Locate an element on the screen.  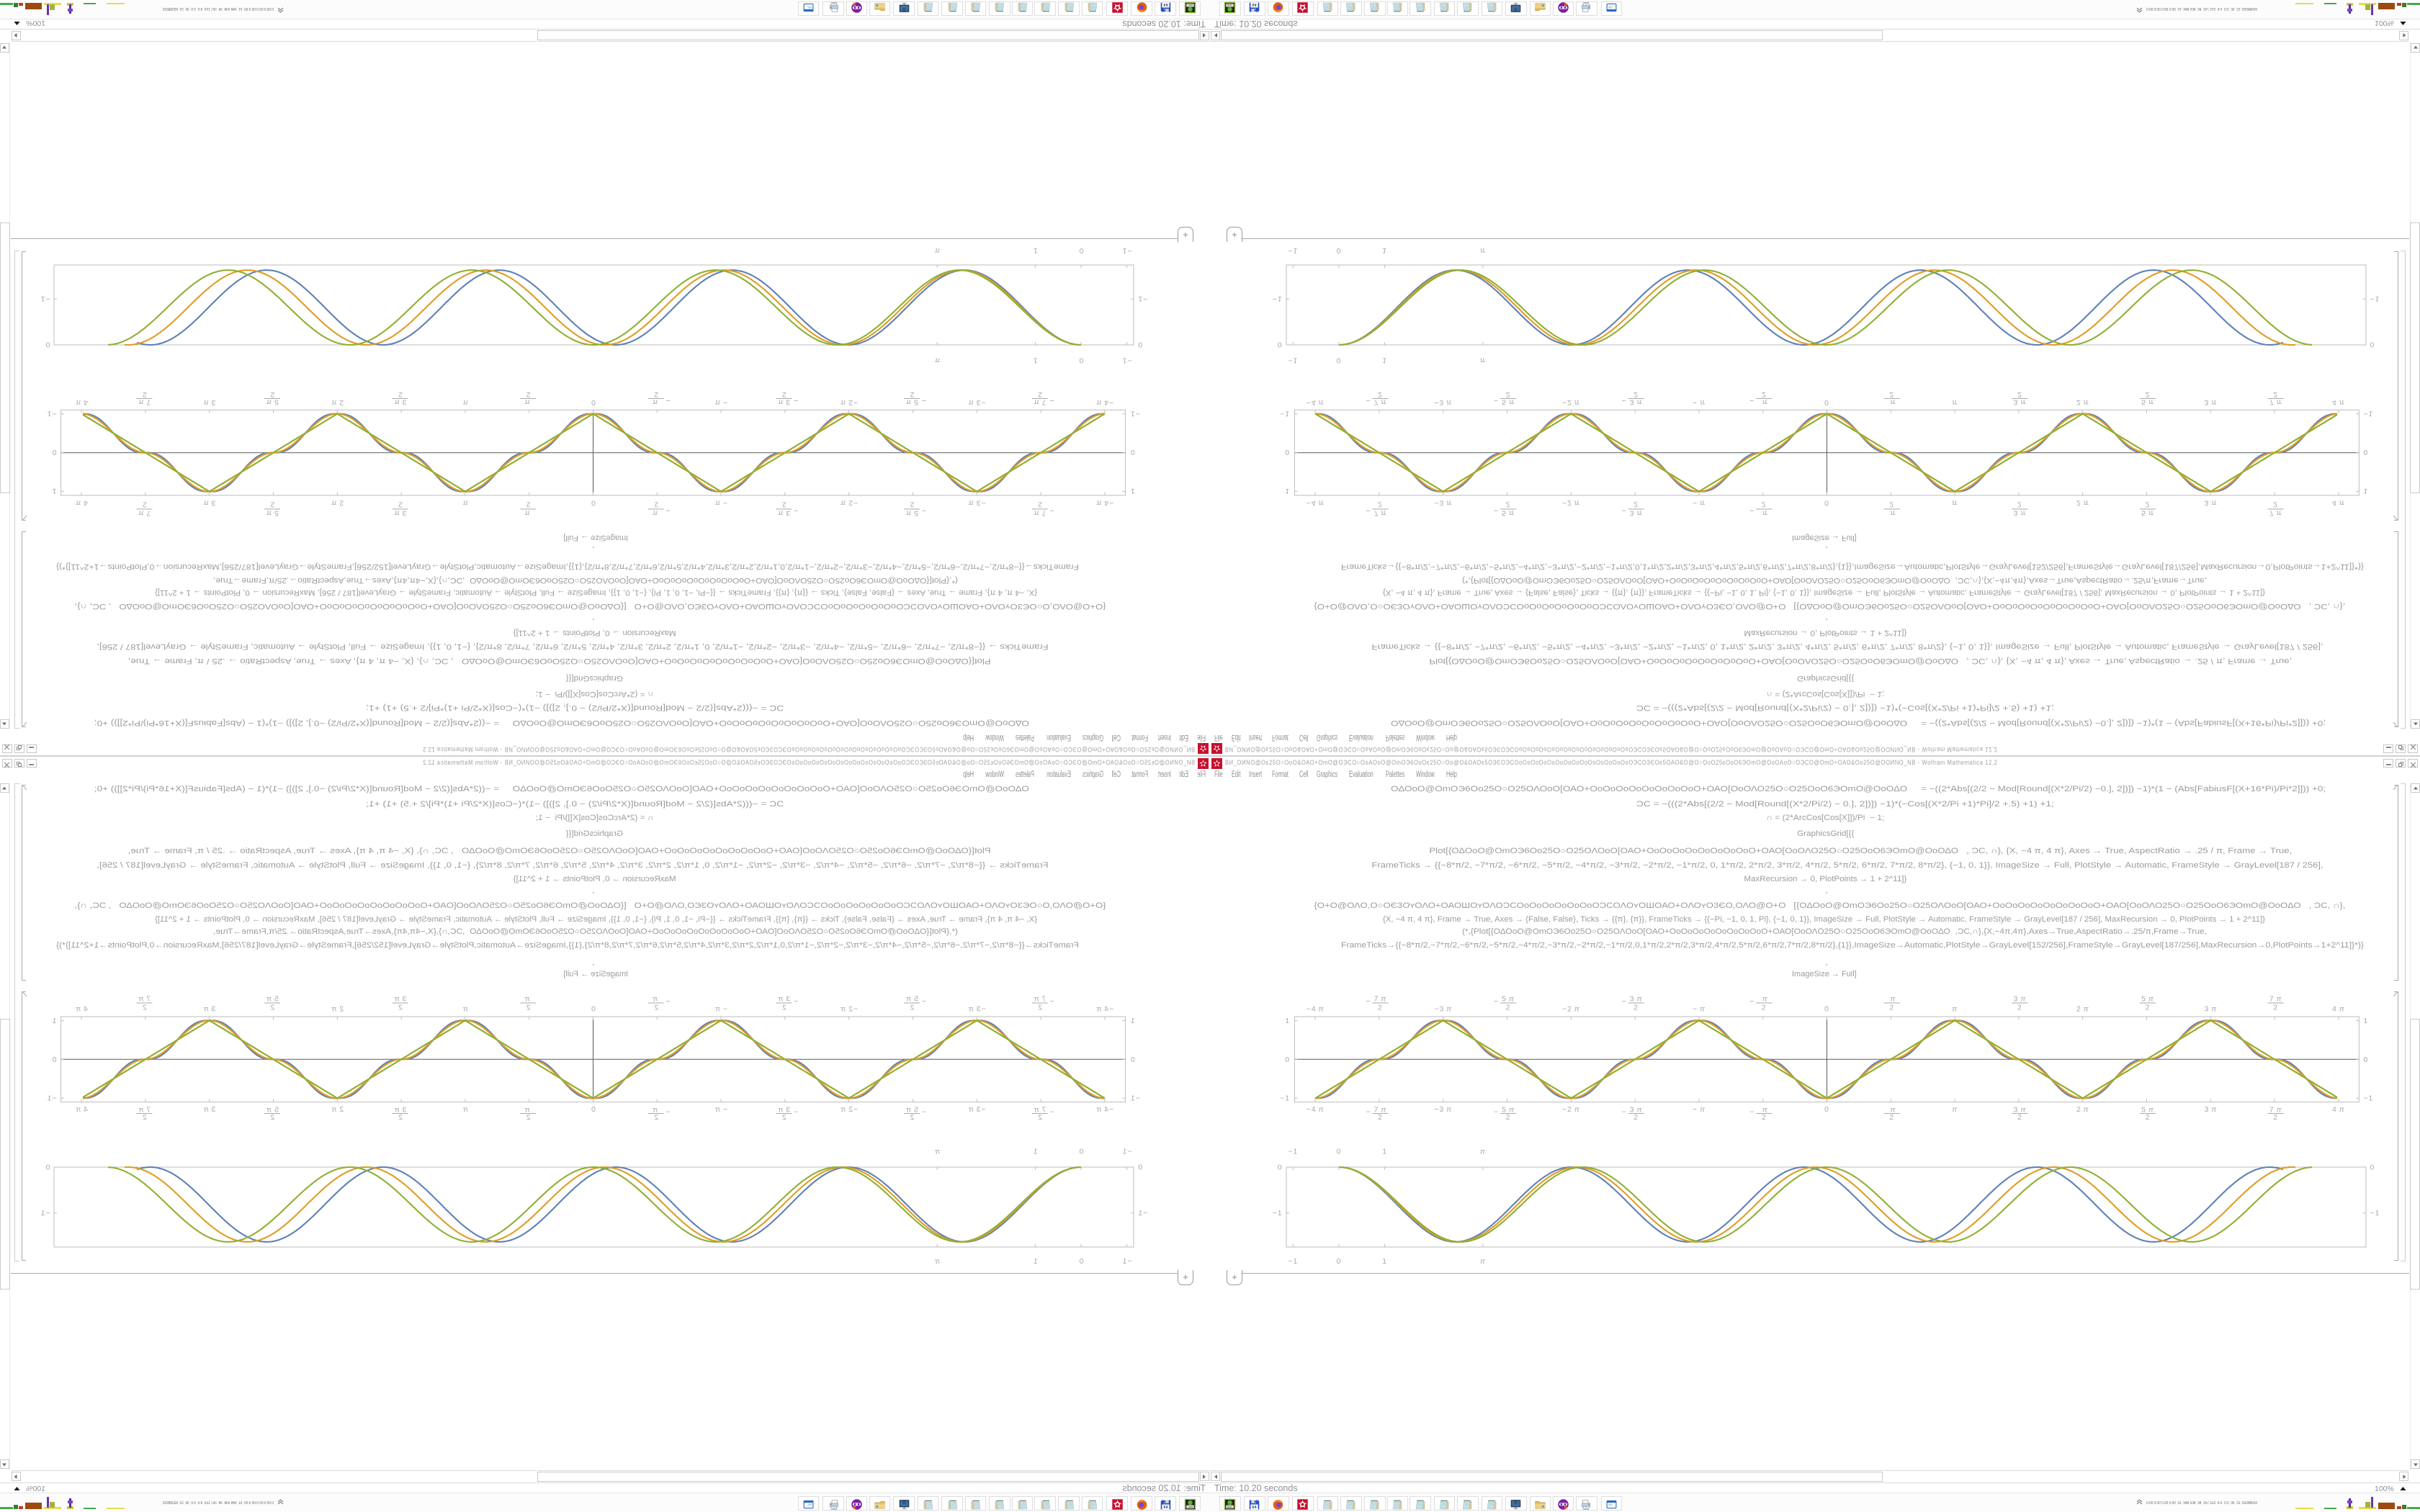
svg-text: 64 is located at coordinates (1165, 4).